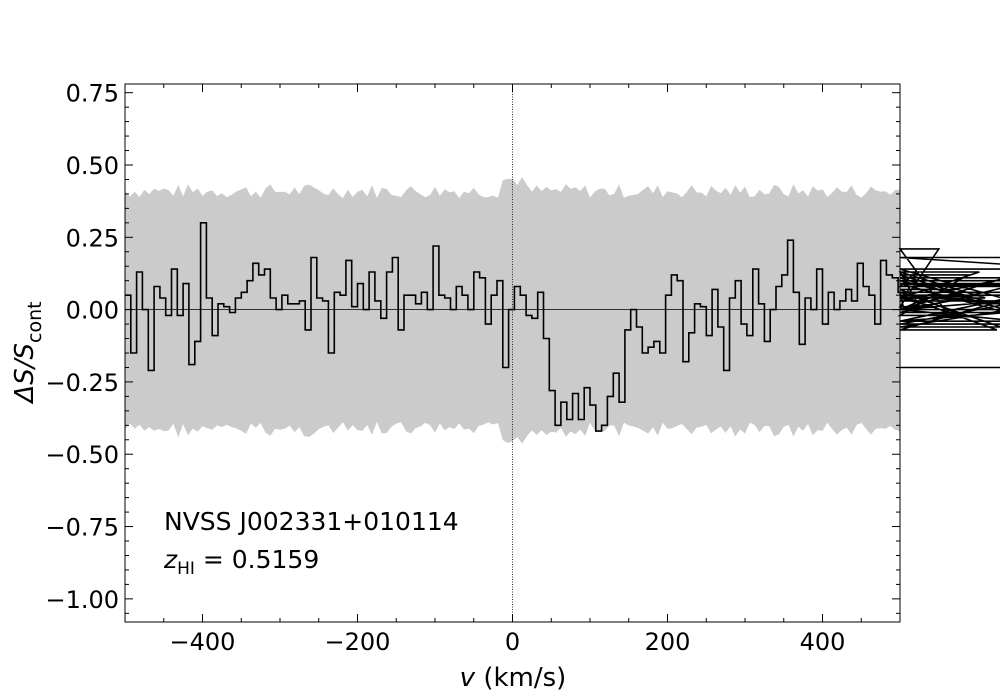 Image resolution: width=1000 pixels, height=700 pixels. What do you see at coordinates (512, 642) in the screenshot?
I see `x-tick-label: 0` at bounding box center [512, 642].